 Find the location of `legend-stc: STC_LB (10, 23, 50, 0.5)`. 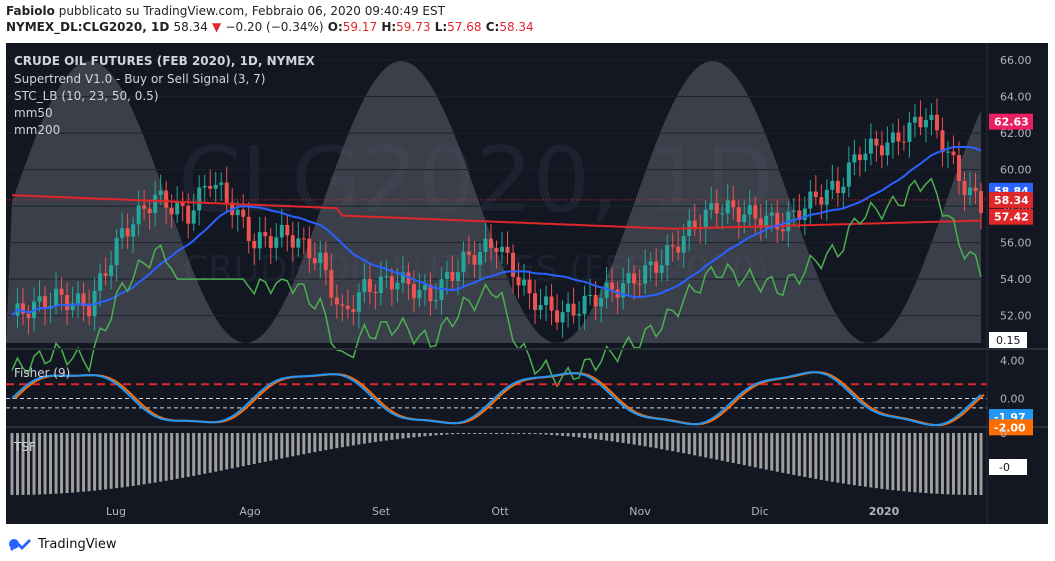

legend-stc: STC_LB (10, 23, 50, 0.5) is located at coordinates (86, 96).